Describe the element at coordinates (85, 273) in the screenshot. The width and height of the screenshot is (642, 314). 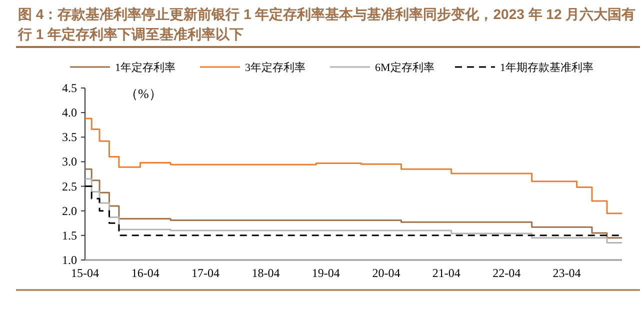
I see `x-tick-label: 15-04` at that location.